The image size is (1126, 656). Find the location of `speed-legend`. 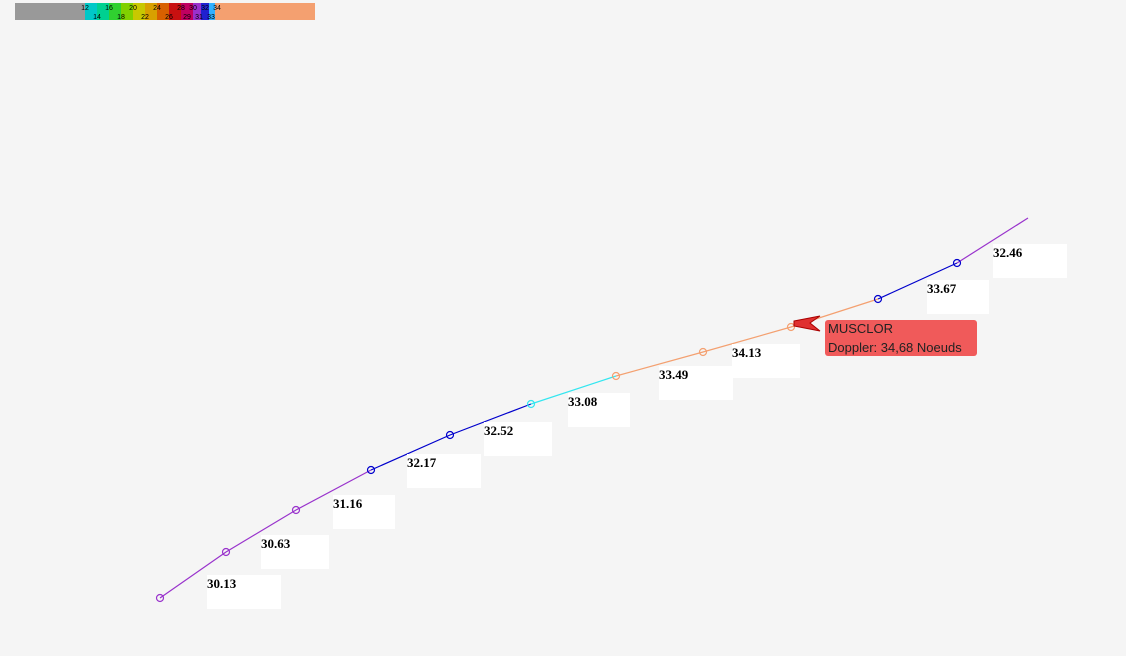

speed-legend is located at coordinates (165, 11).